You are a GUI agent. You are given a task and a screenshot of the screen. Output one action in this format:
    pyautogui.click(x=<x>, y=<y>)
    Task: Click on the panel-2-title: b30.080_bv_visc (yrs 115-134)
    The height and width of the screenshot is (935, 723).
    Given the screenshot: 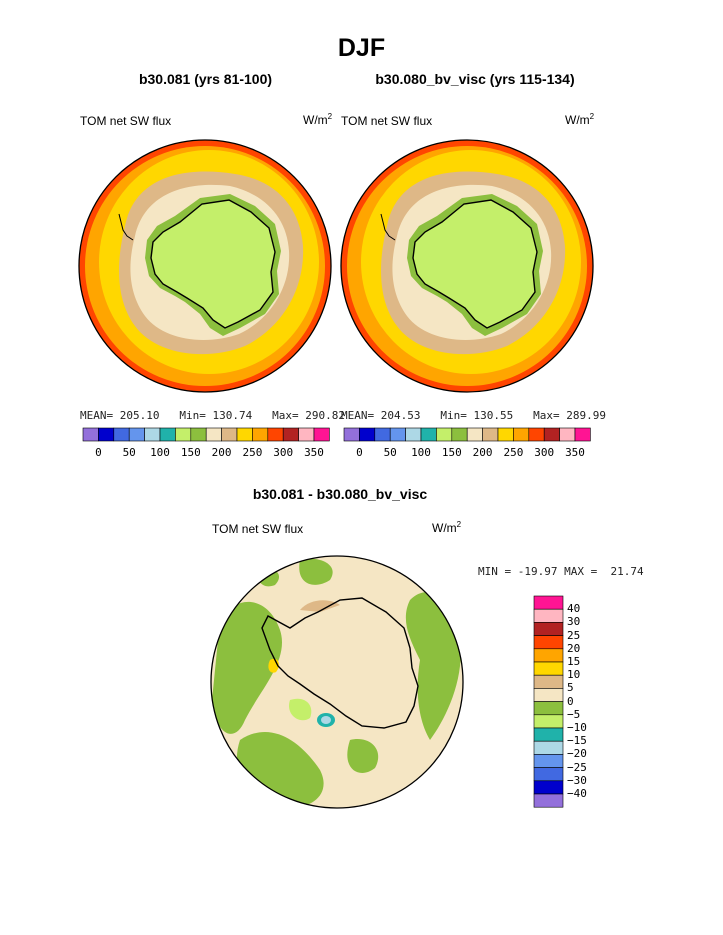 What is the action you would take?
    pyautogui.click(x=475, y=79)
    